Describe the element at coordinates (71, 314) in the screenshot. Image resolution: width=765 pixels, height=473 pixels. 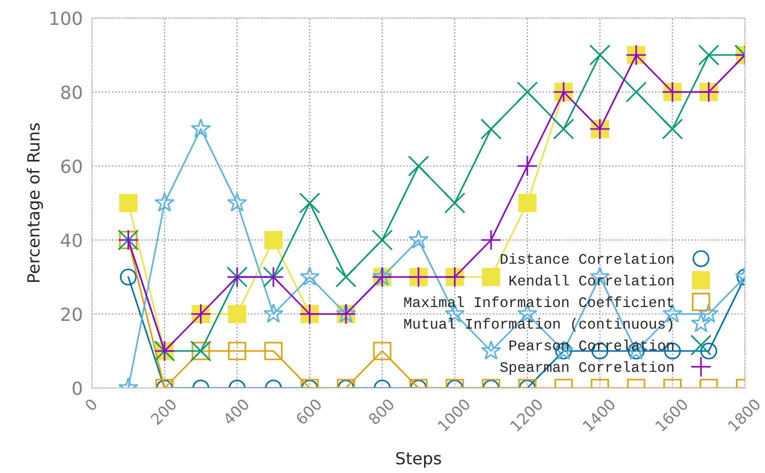
I see `y-tick-label: 20` at that location.